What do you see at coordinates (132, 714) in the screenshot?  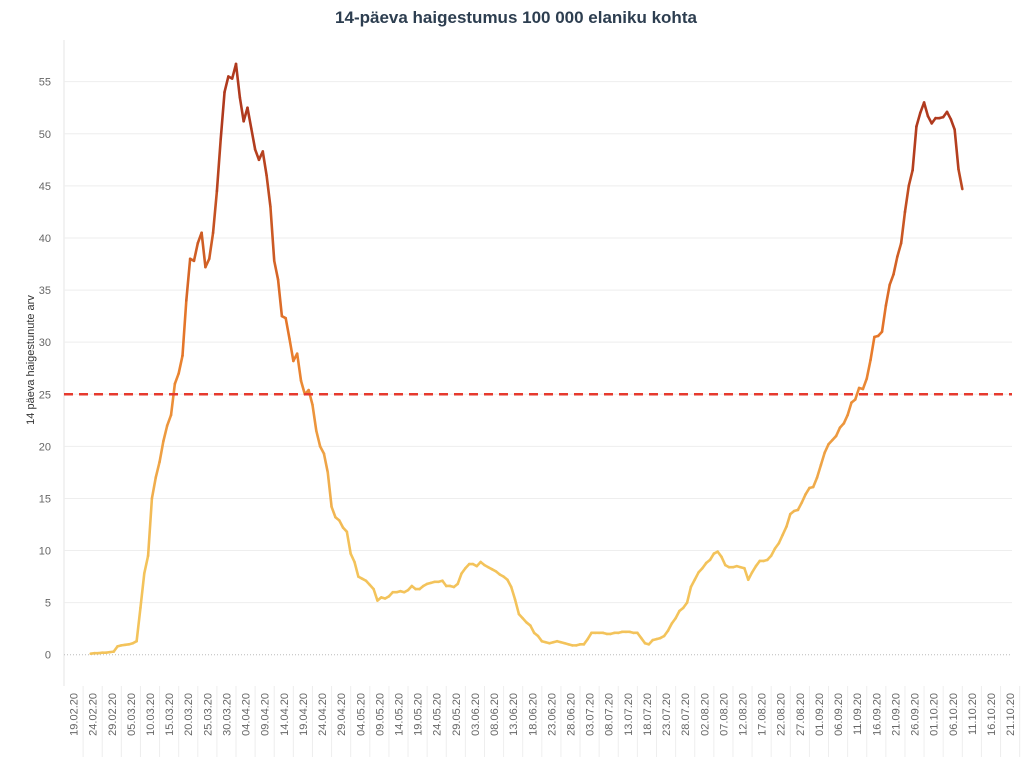 I see `x-tick-label: 05.03.20` at bounding box center [132, 714].